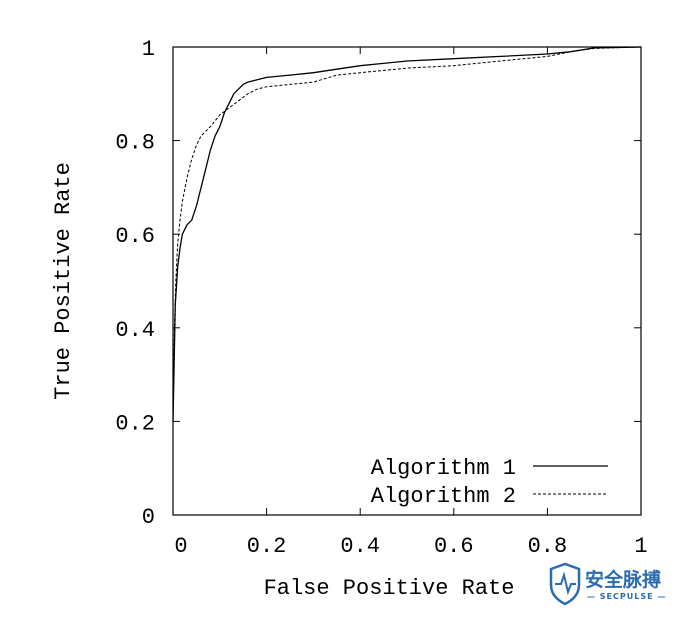 The width and height of the screenshot is (698, 625). I want to click on y-tick-label: 0, so click(148, 517).